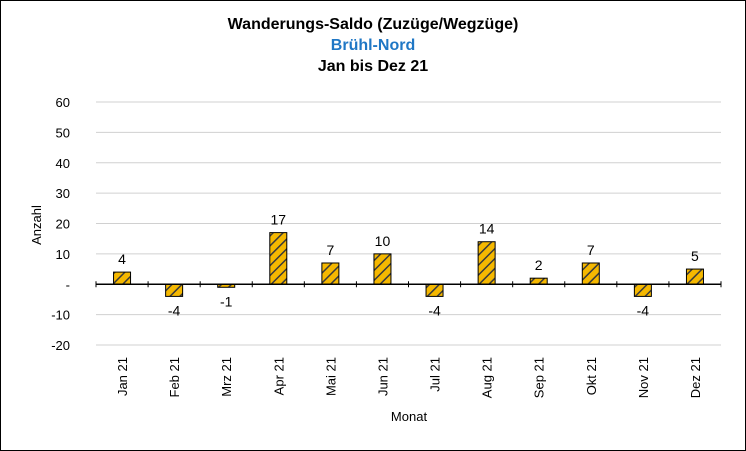  What do you see at coordinates (60, 315) in the screenshot?
I see `y-tick-label: -10` at bounding box center [60, 315].